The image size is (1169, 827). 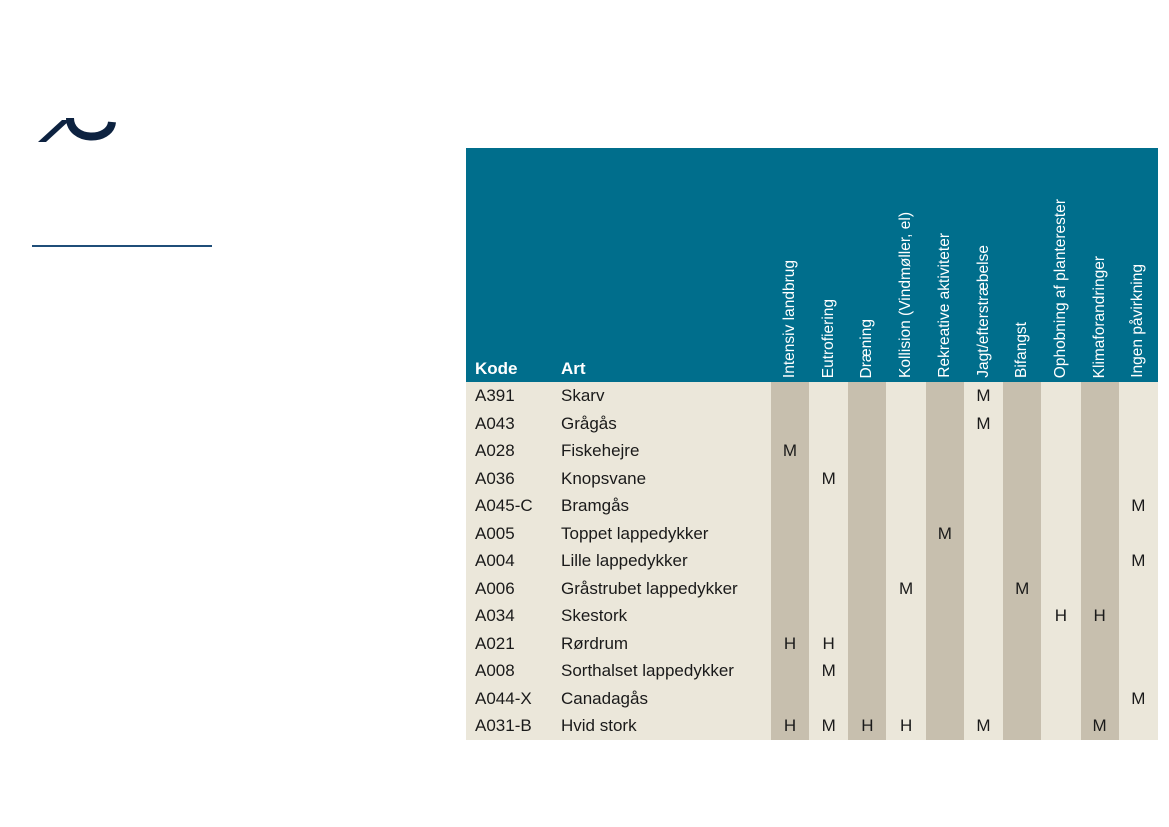 I want to click on header-column: Eutrofiering, so click(x=829, y=265).